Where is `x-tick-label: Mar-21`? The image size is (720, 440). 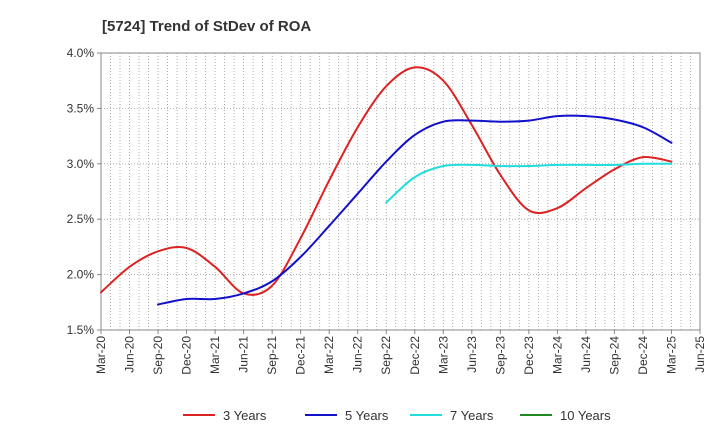 x-tick-label: Mar-21 is located at coordinates (215, 355).